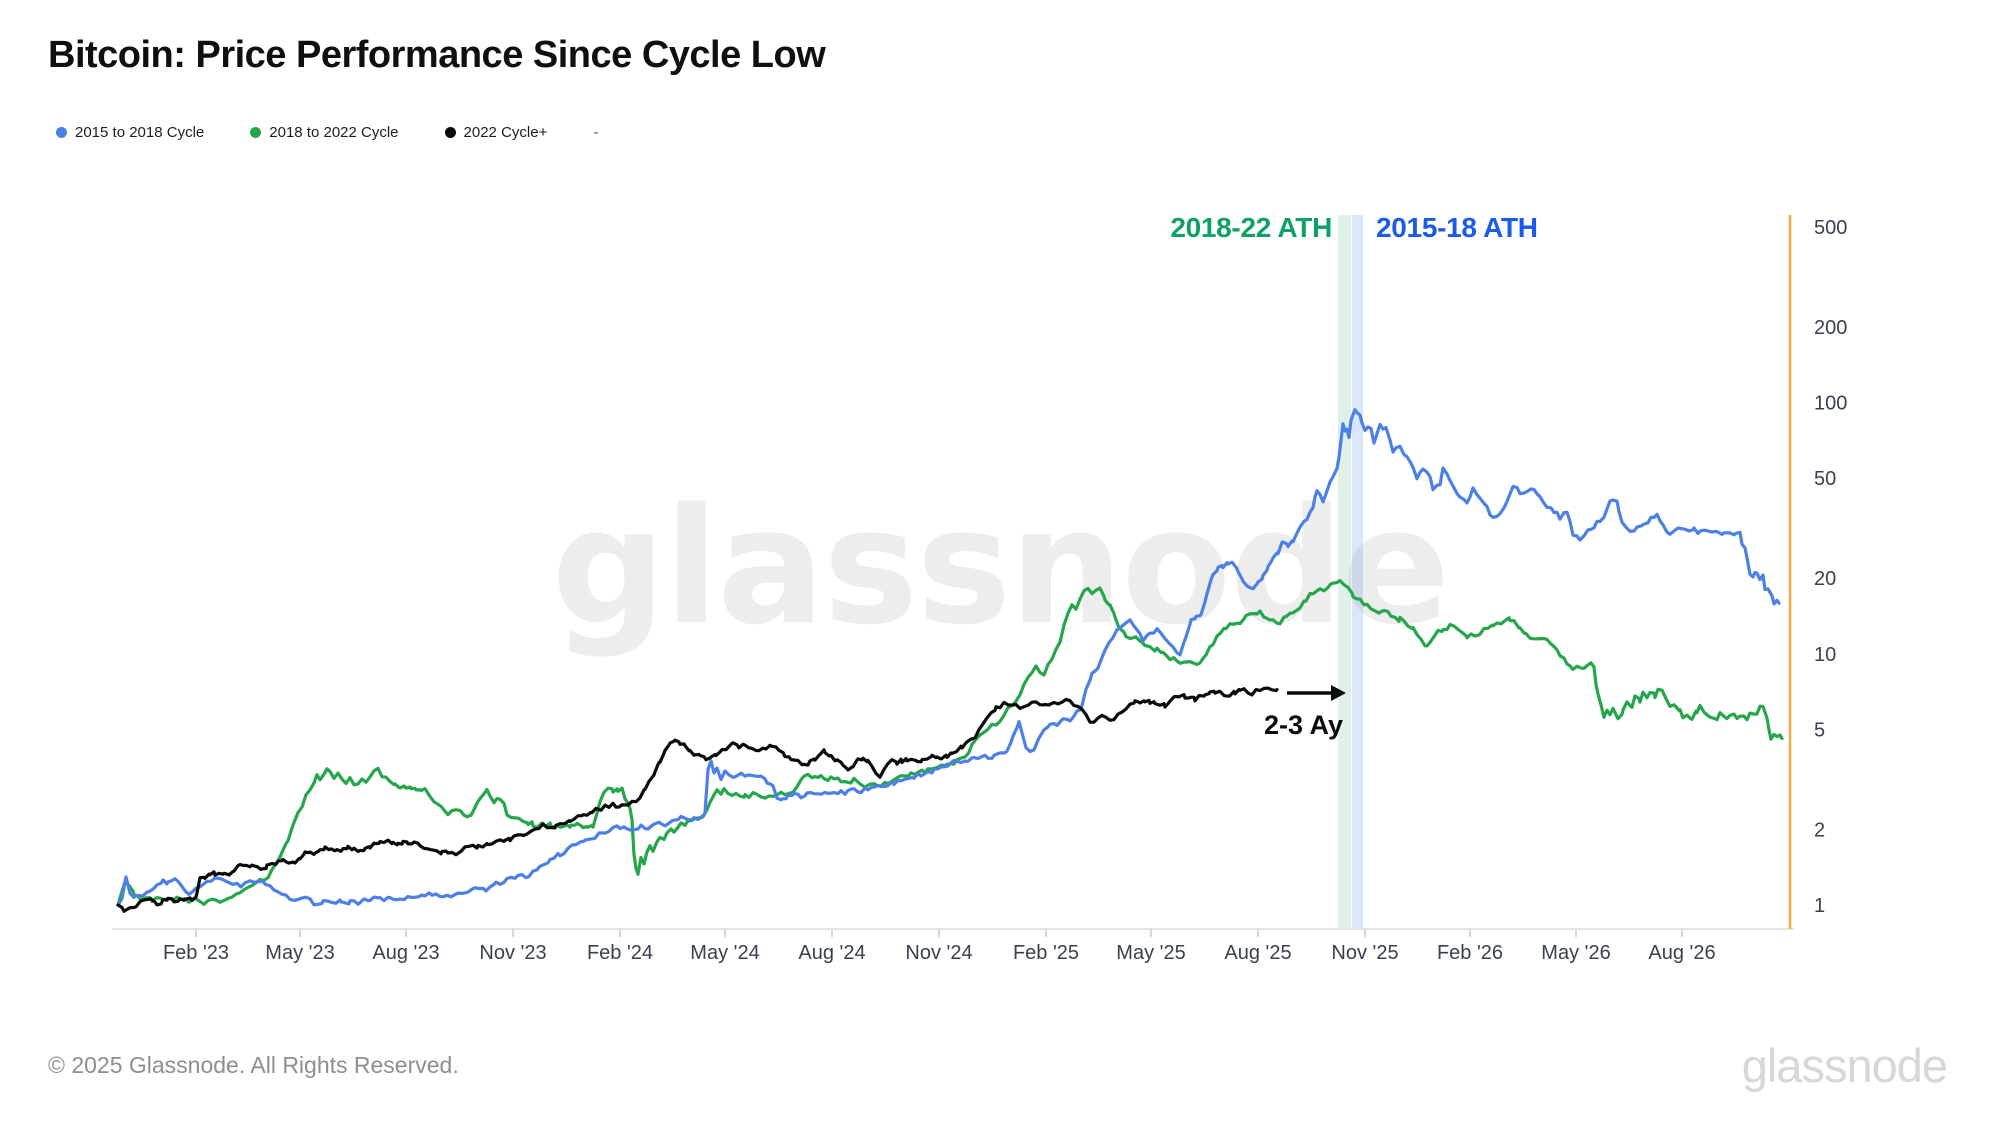 Image resolution: width=2000 pixels, height=1125 pixels. Describe the element at coordinates (140, 132) in the screenshot. I see `legend-label: 2015 to 2018 Cycle` at that location.